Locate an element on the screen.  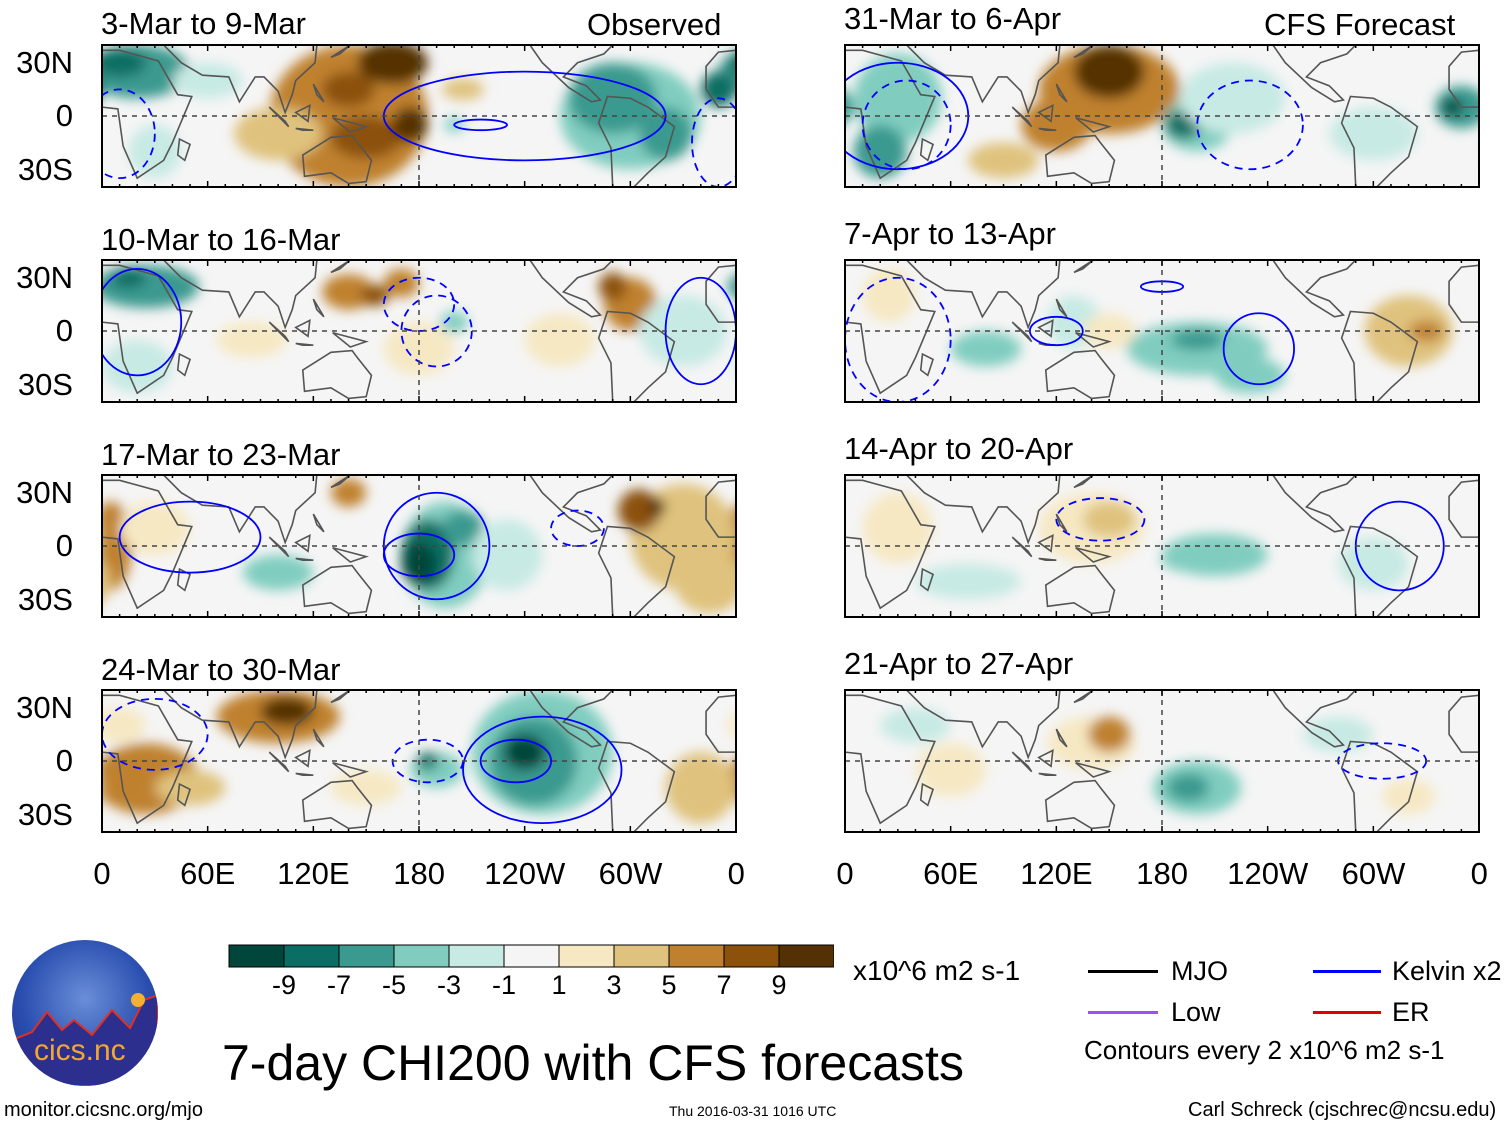
panel-title: 10-Mar to 16-Mar is located at coordinates (221, 239).